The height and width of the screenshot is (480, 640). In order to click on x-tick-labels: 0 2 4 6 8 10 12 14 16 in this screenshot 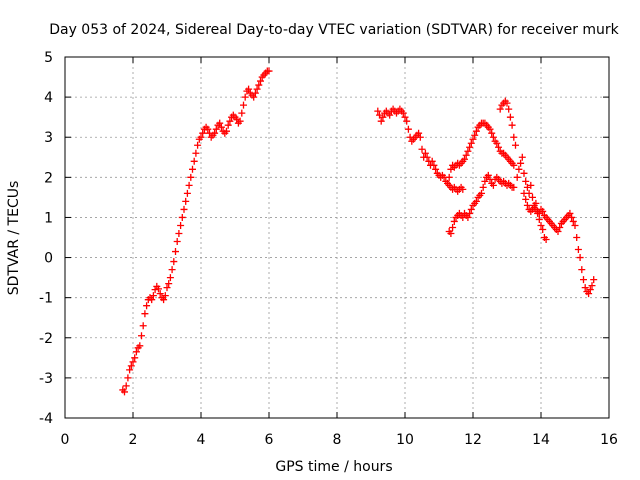, I will do `click(339, 440)`.